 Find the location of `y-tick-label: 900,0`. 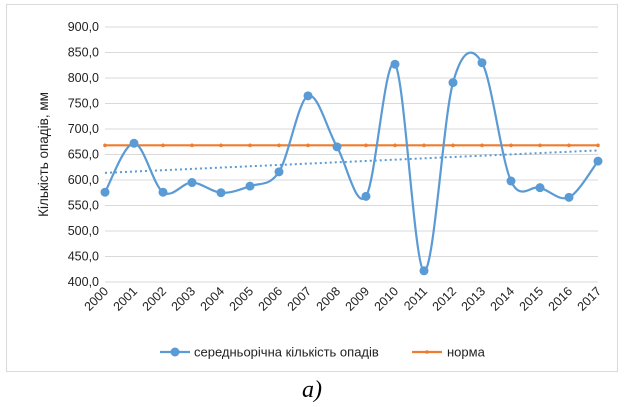

y-tick-label: 900,0 is located at coordinates (83, 27).